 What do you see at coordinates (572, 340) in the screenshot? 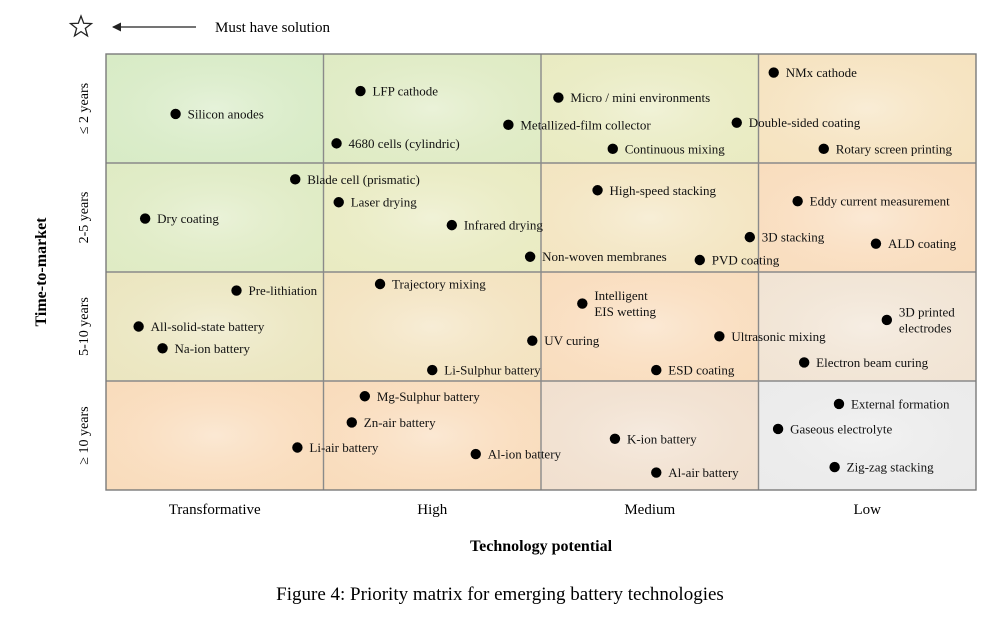
I see `data-point-label: UV curing` at bounding box center [572, 340].